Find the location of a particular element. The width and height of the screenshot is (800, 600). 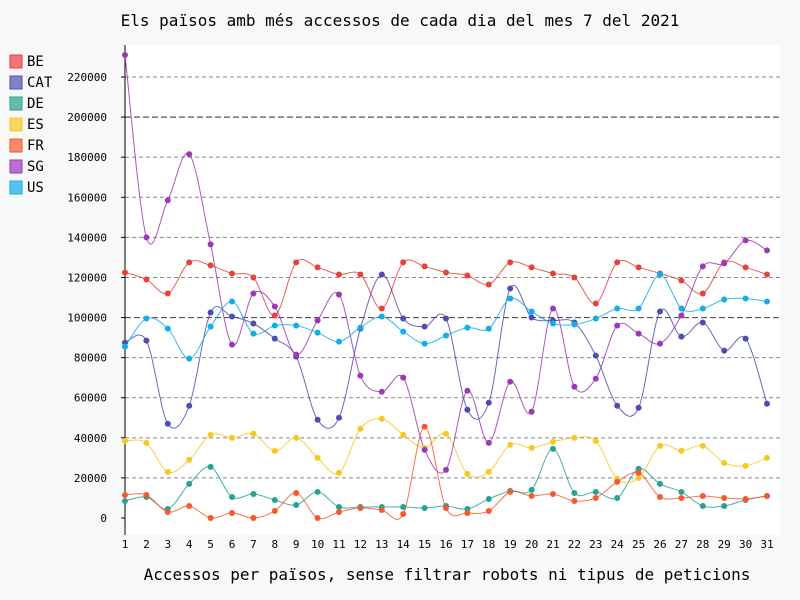

legend-swatch-sg is located at coordinates (16, 166).